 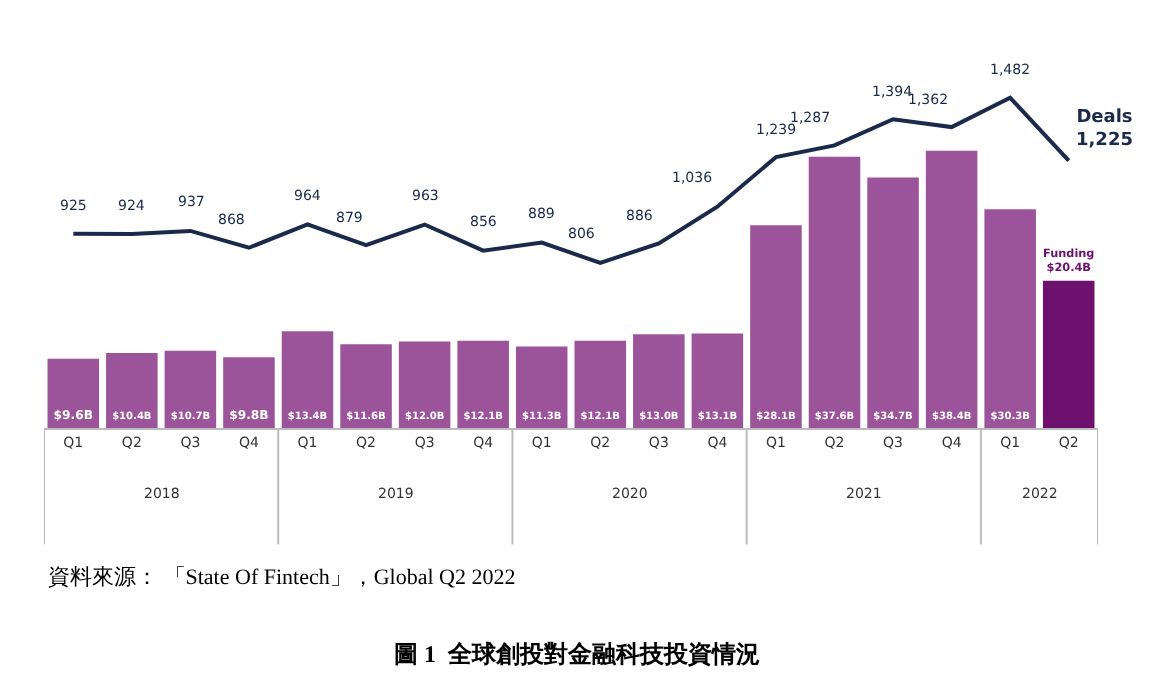 What do you see at coordinates (577, 653) in the screenshot?
I see `text: 圖 1 全球創投對金融科技投資情況` at bounding box center [577, 653].